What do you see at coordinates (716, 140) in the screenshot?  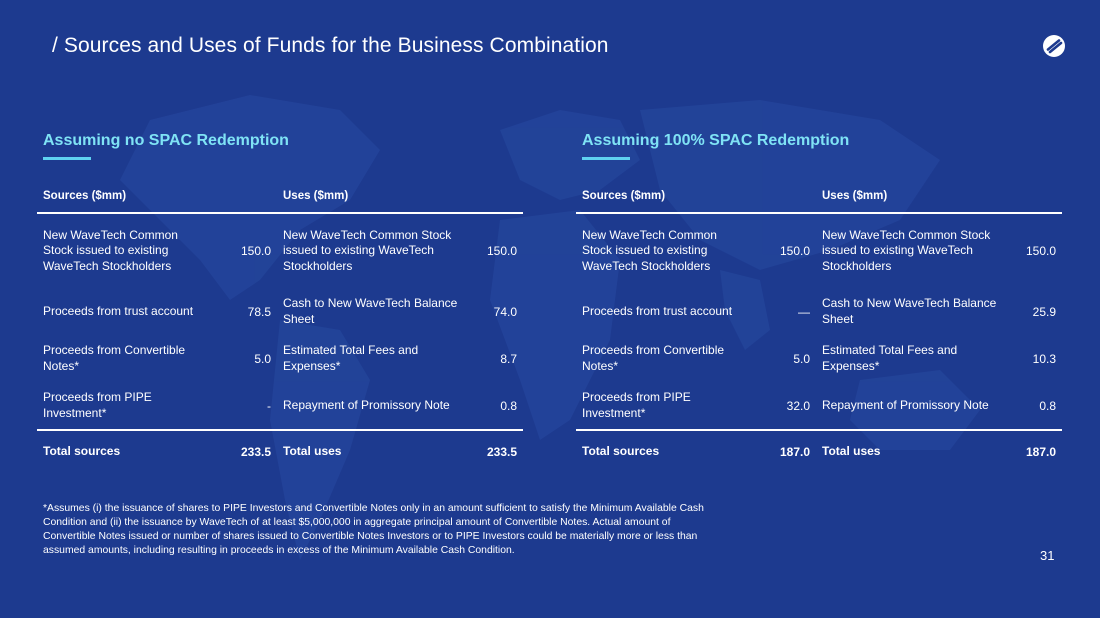 I see `panel-heading: Assuming 100% SPAC Redemption` at bounding box center [716, 140].